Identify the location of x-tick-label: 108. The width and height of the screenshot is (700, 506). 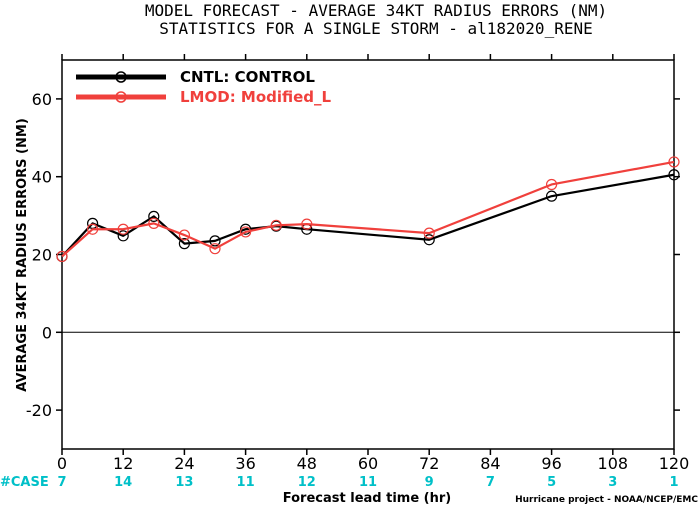
(613, 463).